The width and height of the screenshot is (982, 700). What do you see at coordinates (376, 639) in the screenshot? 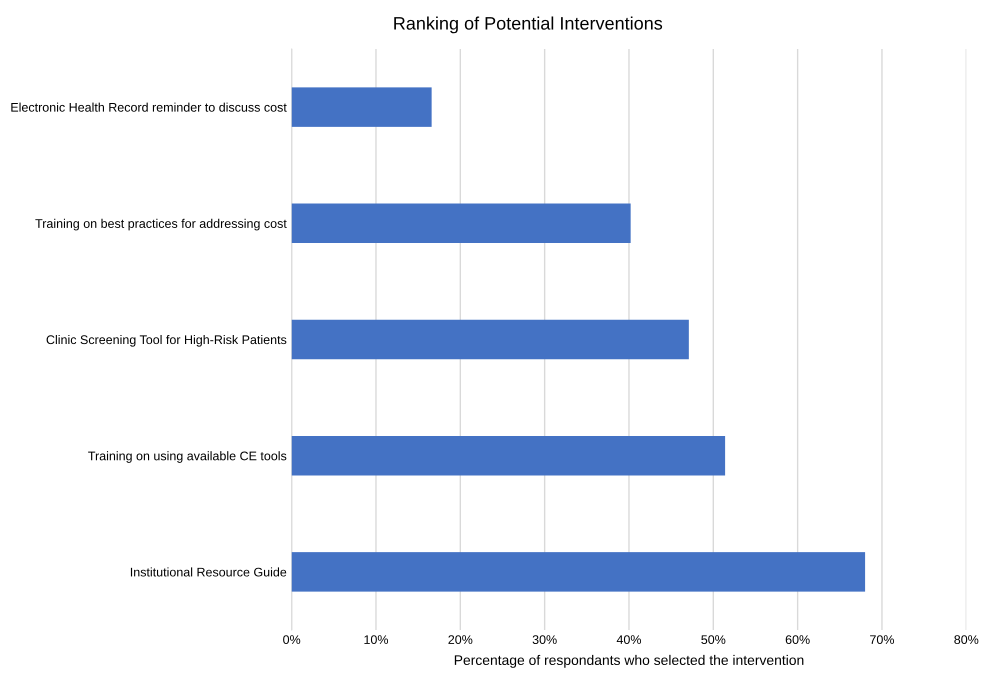
I see `x-tick-label: 10%` at bounding box center [376, 639].